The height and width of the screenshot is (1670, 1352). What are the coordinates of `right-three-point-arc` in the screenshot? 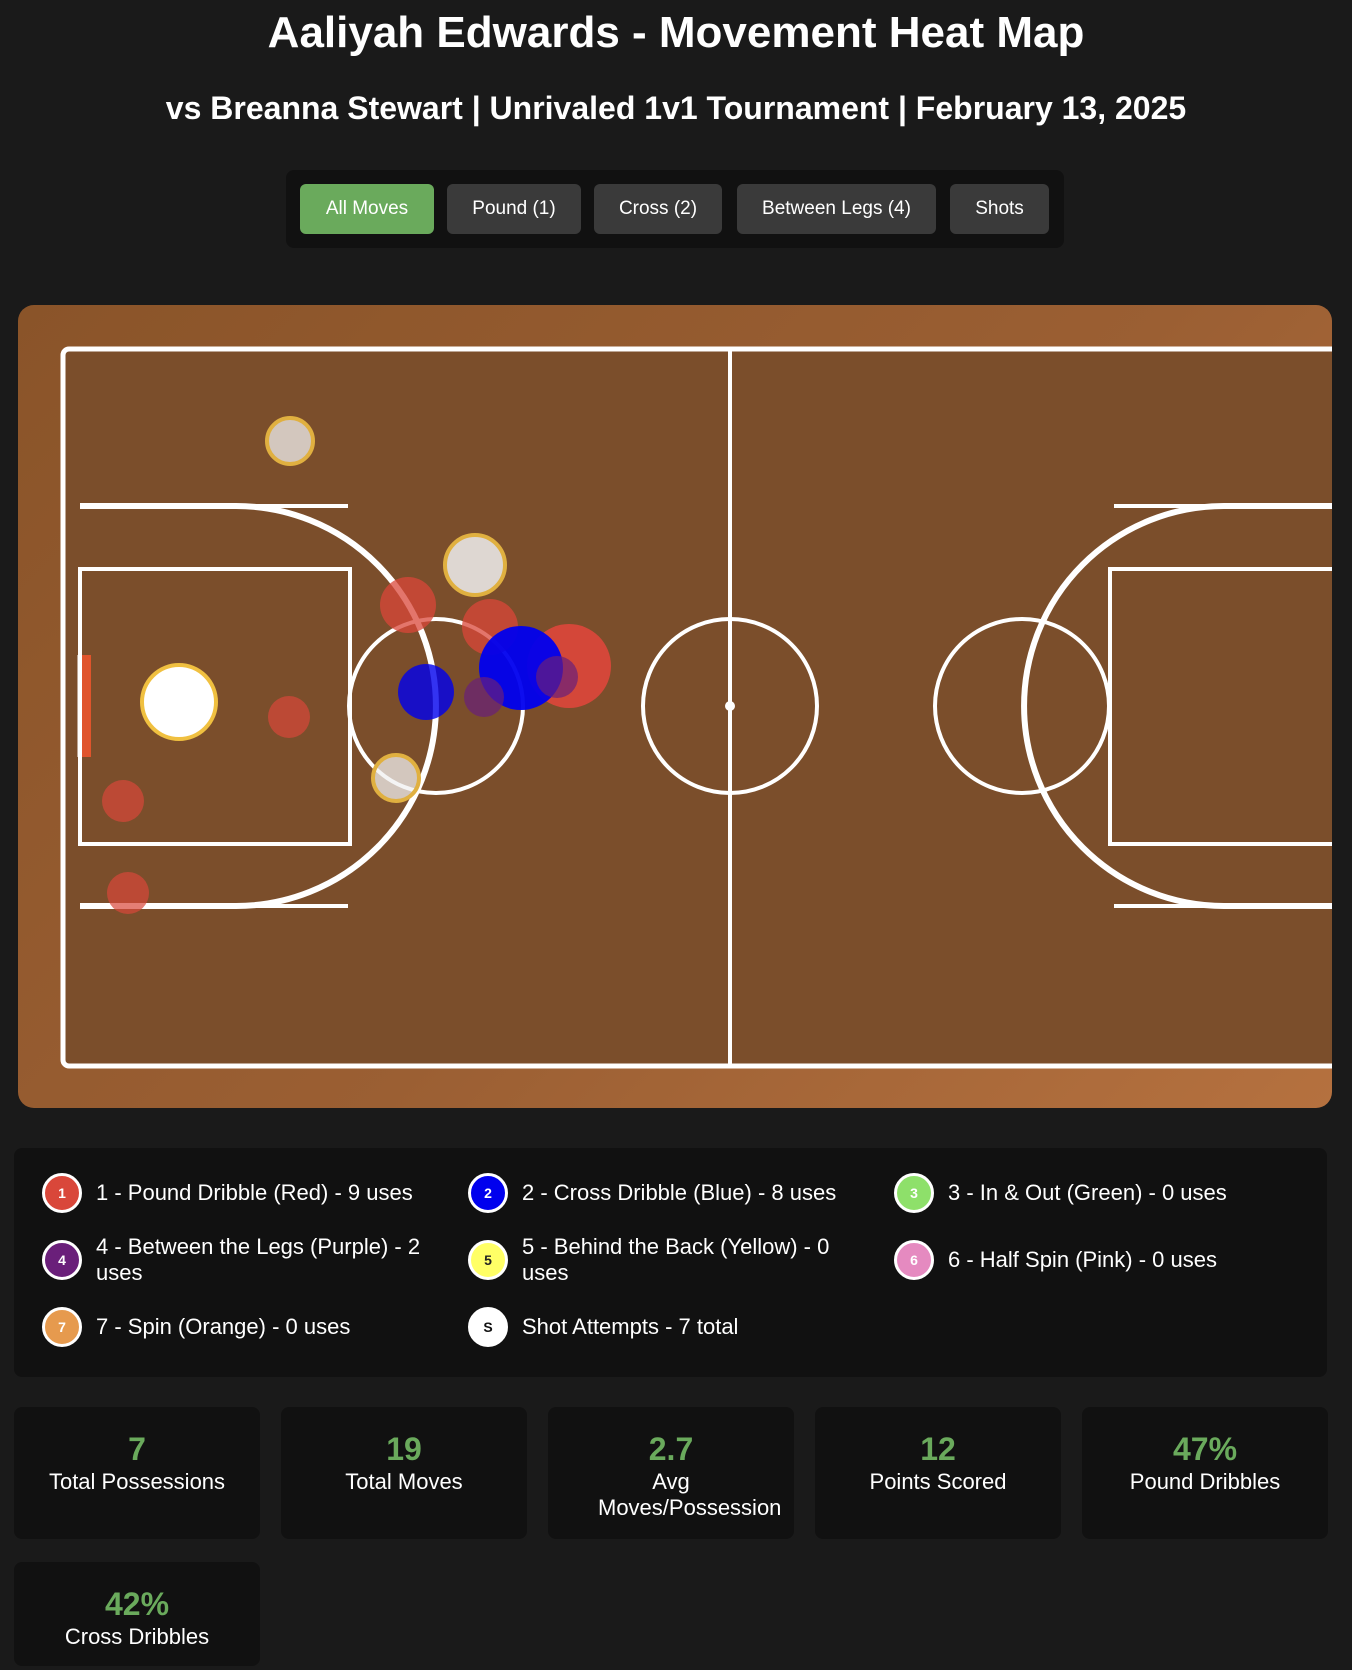 It's located at (1176, 706).